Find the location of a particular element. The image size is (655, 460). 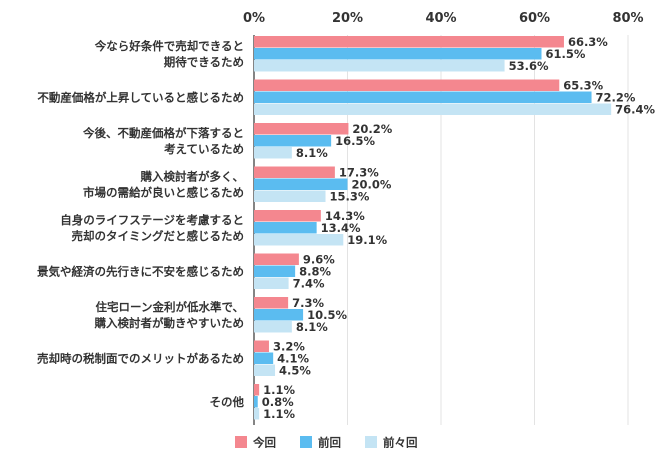

value-label: 7.3% is located at coordinates (308, 303).